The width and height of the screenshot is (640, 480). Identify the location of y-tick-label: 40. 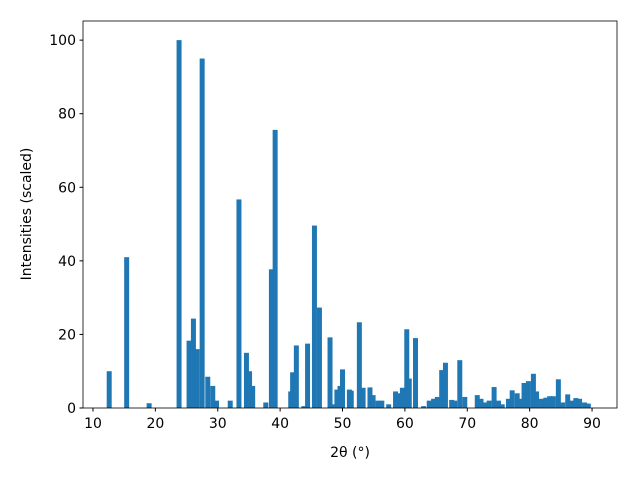
(67, 262).